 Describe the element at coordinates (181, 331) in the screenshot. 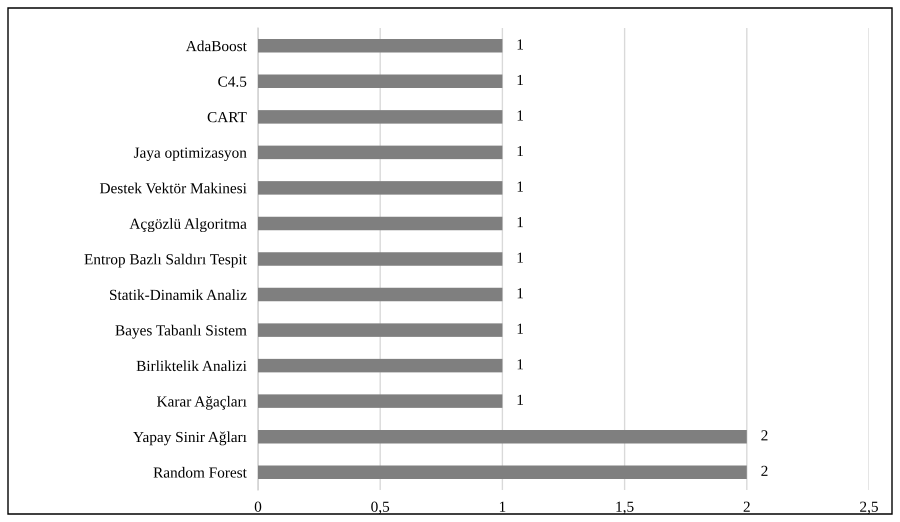

I see `y-tick-label: Bayes Tabanlı Sistem` at that location.